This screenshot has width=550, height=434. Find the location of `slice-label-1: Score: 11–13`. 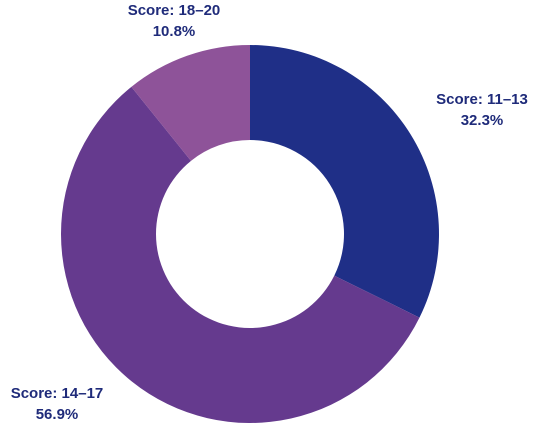

slice-label-1: Score: 11–13 is located at coordinates (482, 99).